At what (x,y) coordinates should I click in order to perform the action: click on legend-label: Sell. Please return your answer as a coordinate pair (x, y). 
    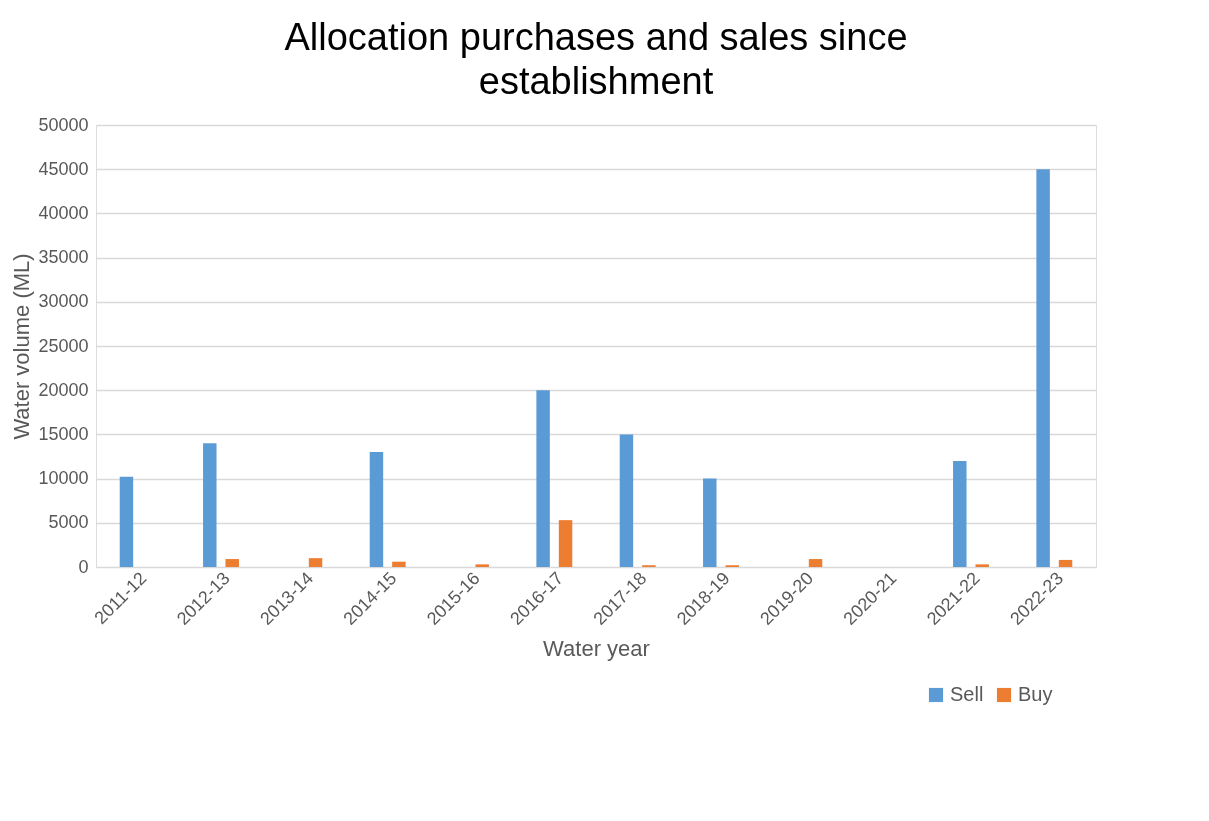
    Looking at the image, I should click on (967, 694).